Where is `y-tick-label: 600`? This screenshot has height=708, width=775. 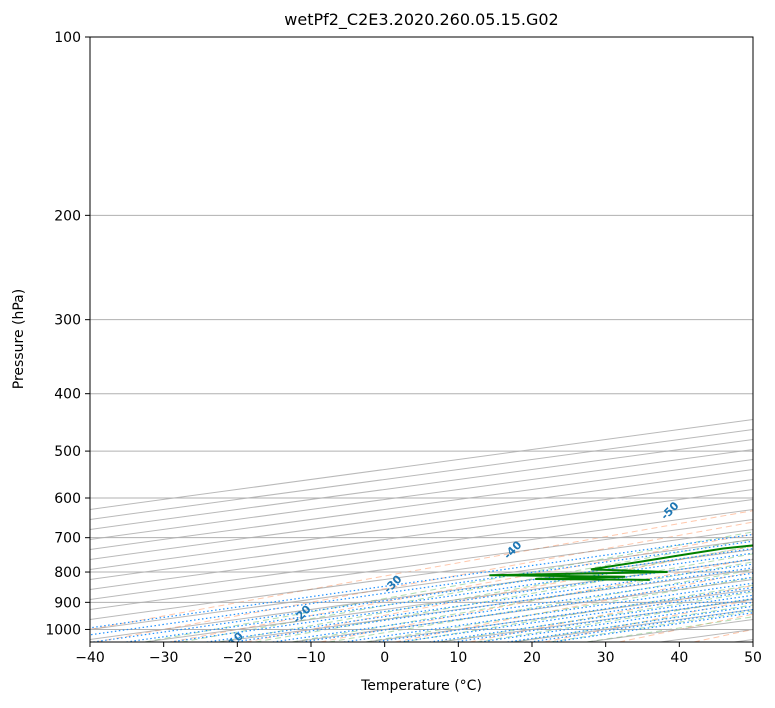 y-tick-label: 600 is located at coordinates (67, 499).